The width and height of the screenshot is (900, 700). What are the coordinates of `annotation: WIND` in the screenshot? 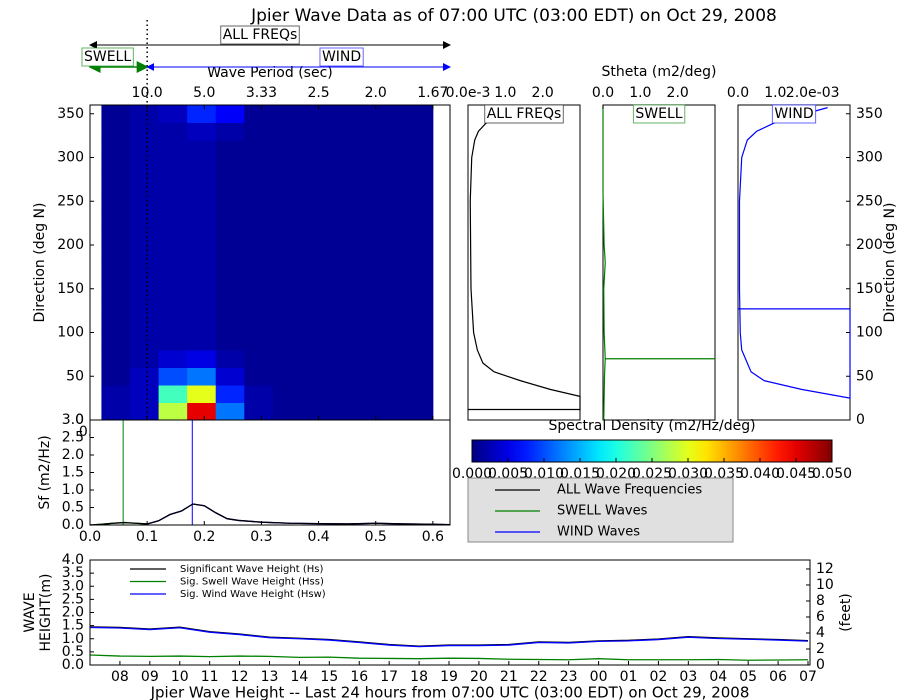 It's located at (341, 57).